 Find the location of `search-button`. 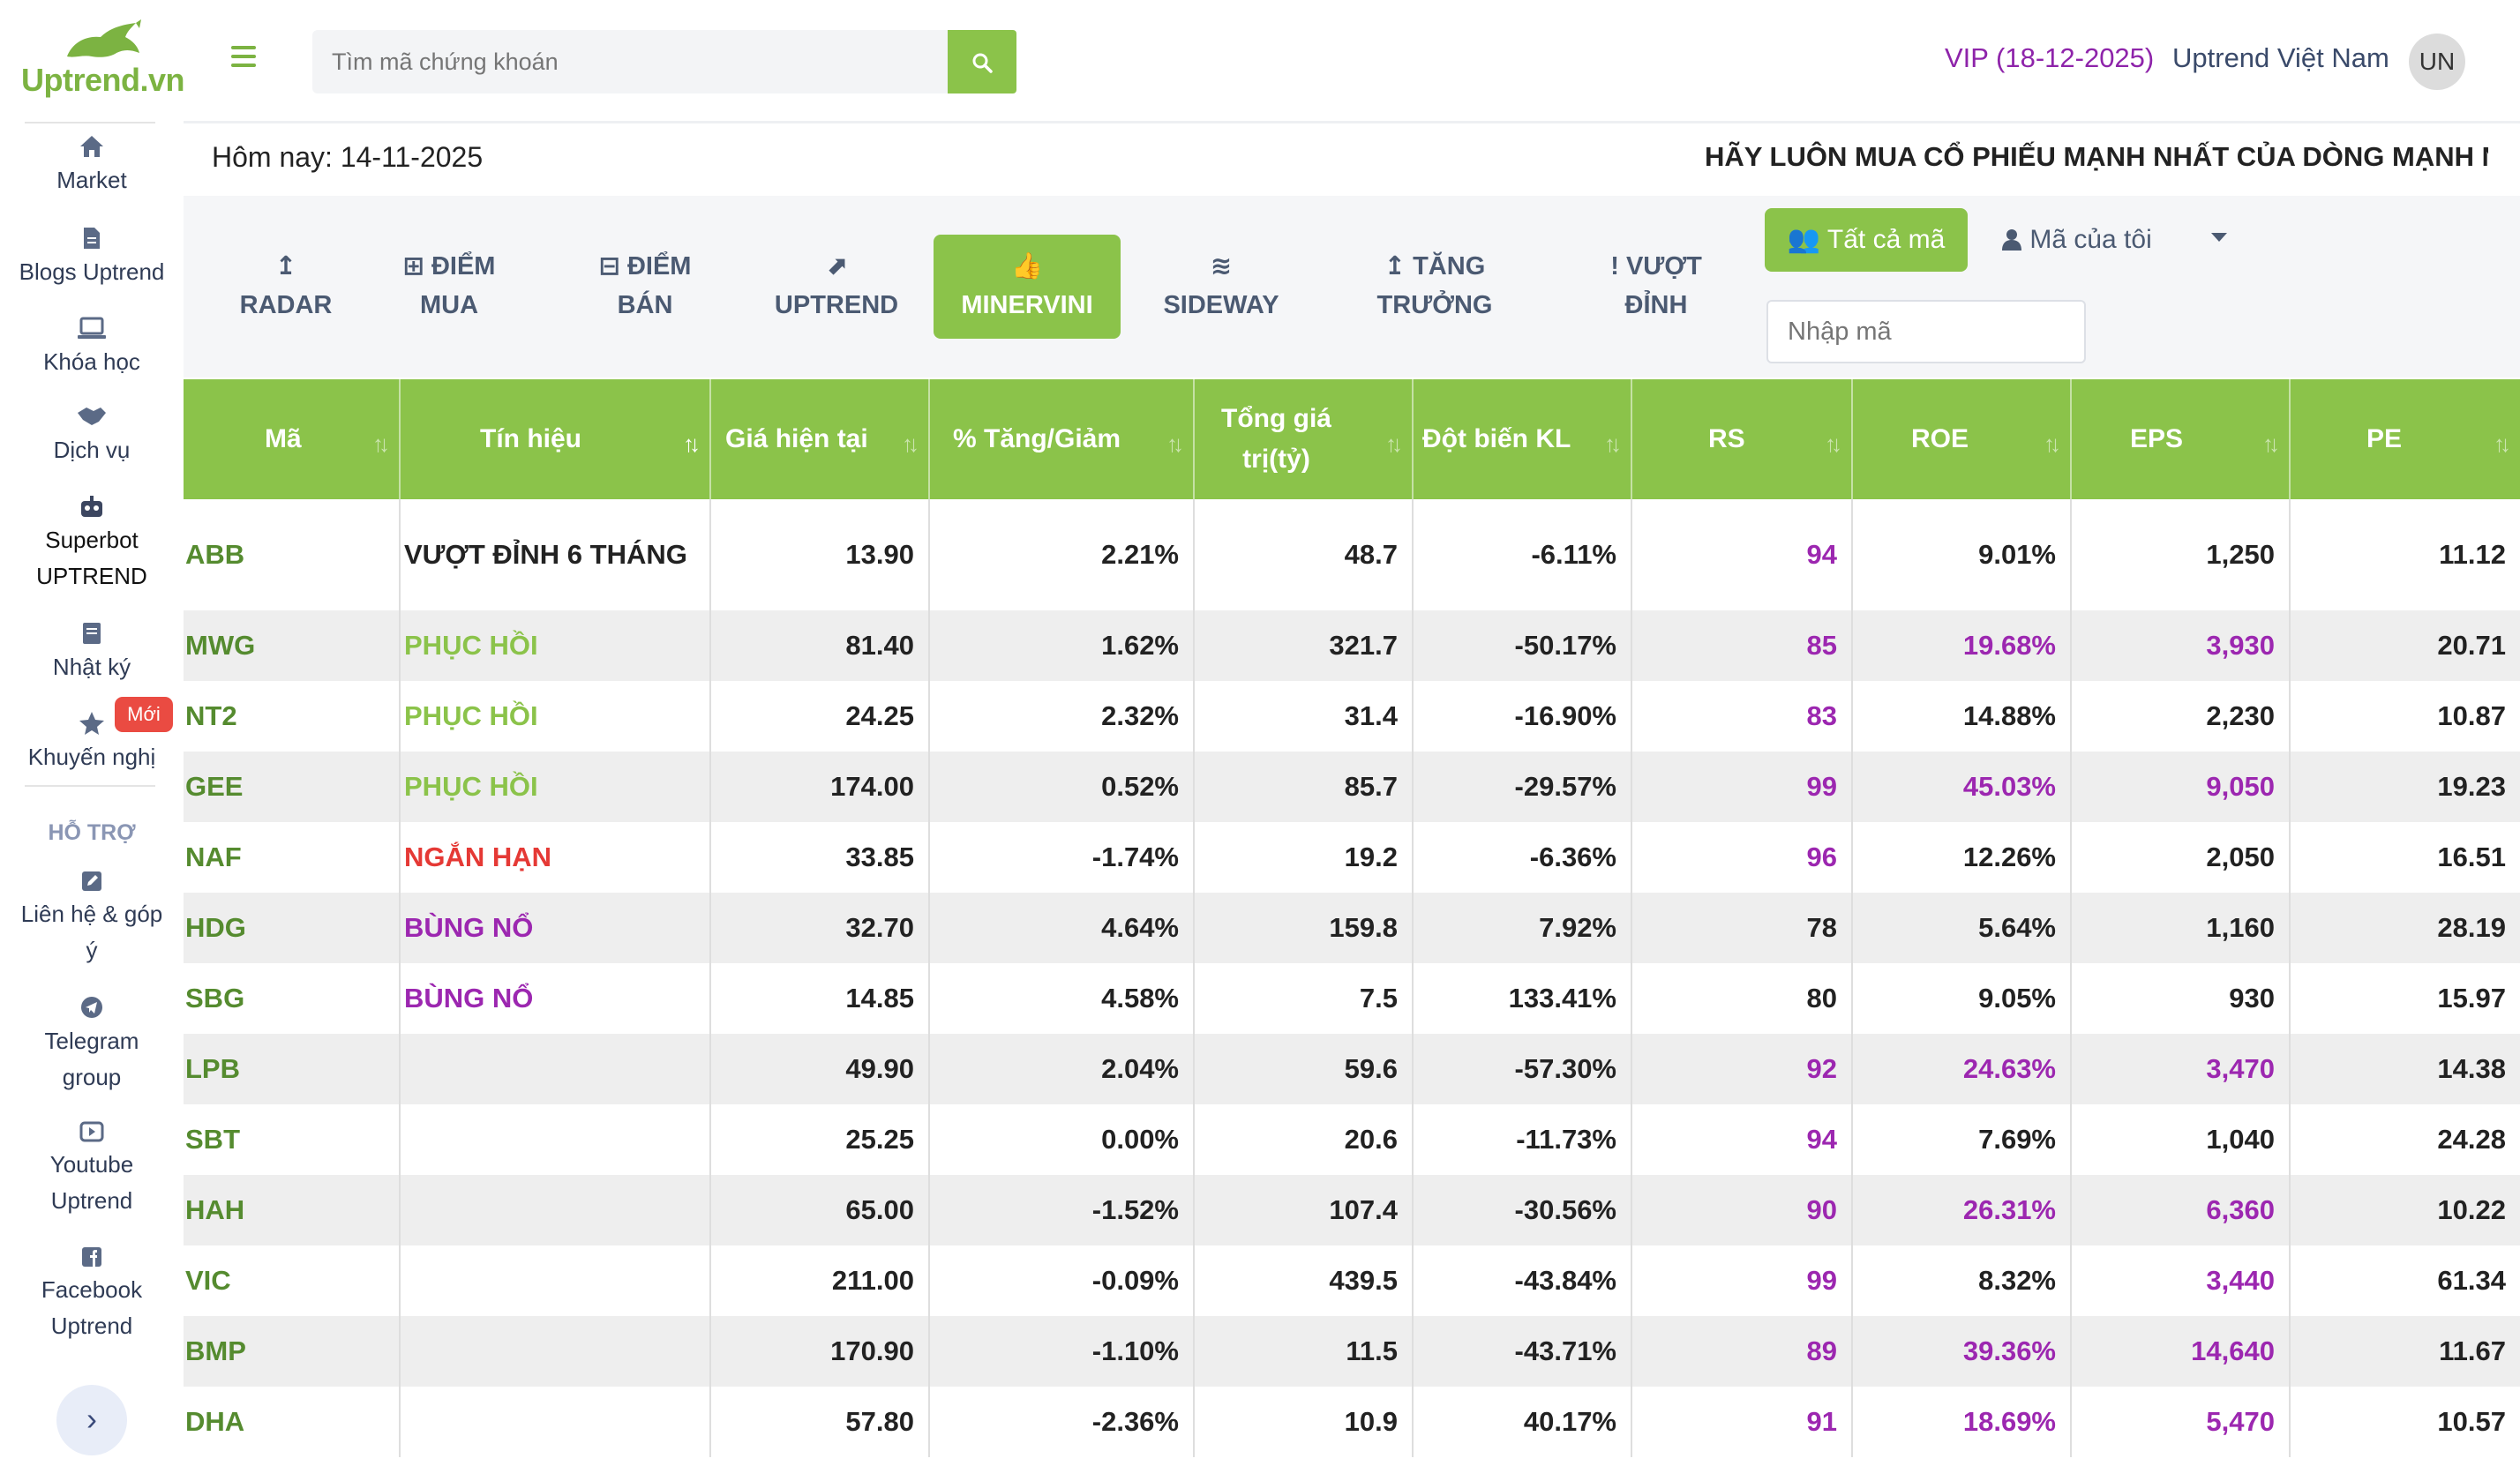

search-button is located at coordinates (982, 61).